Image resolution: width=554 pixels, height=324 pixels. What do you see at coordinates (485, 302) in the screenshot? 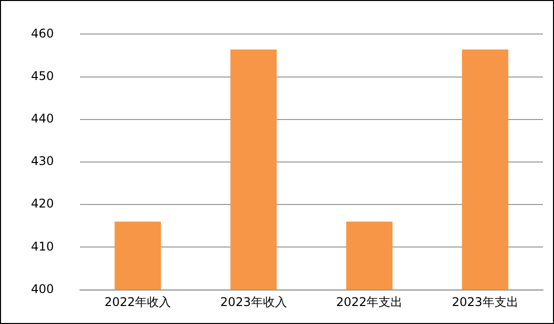
I see `x-tick-label: 2023年支出` at bounding box center [485, 302].